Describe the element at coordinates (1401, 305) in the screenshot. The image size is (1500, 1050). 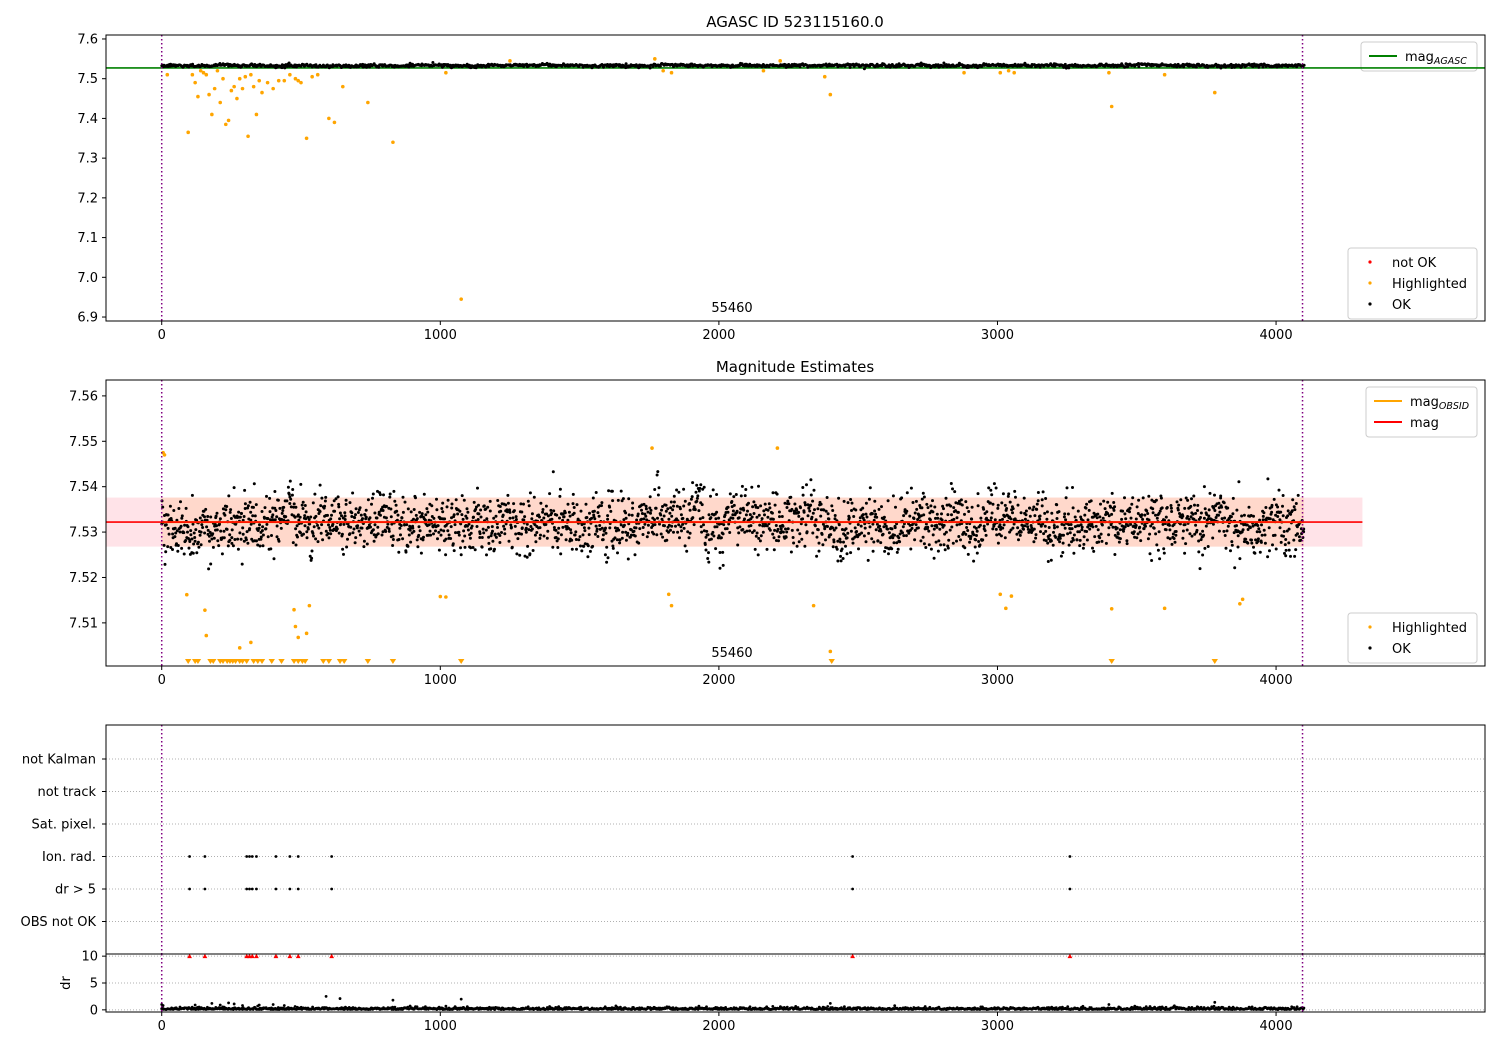
I see `panel1-legend-bottom-label-2: OK` at that location.